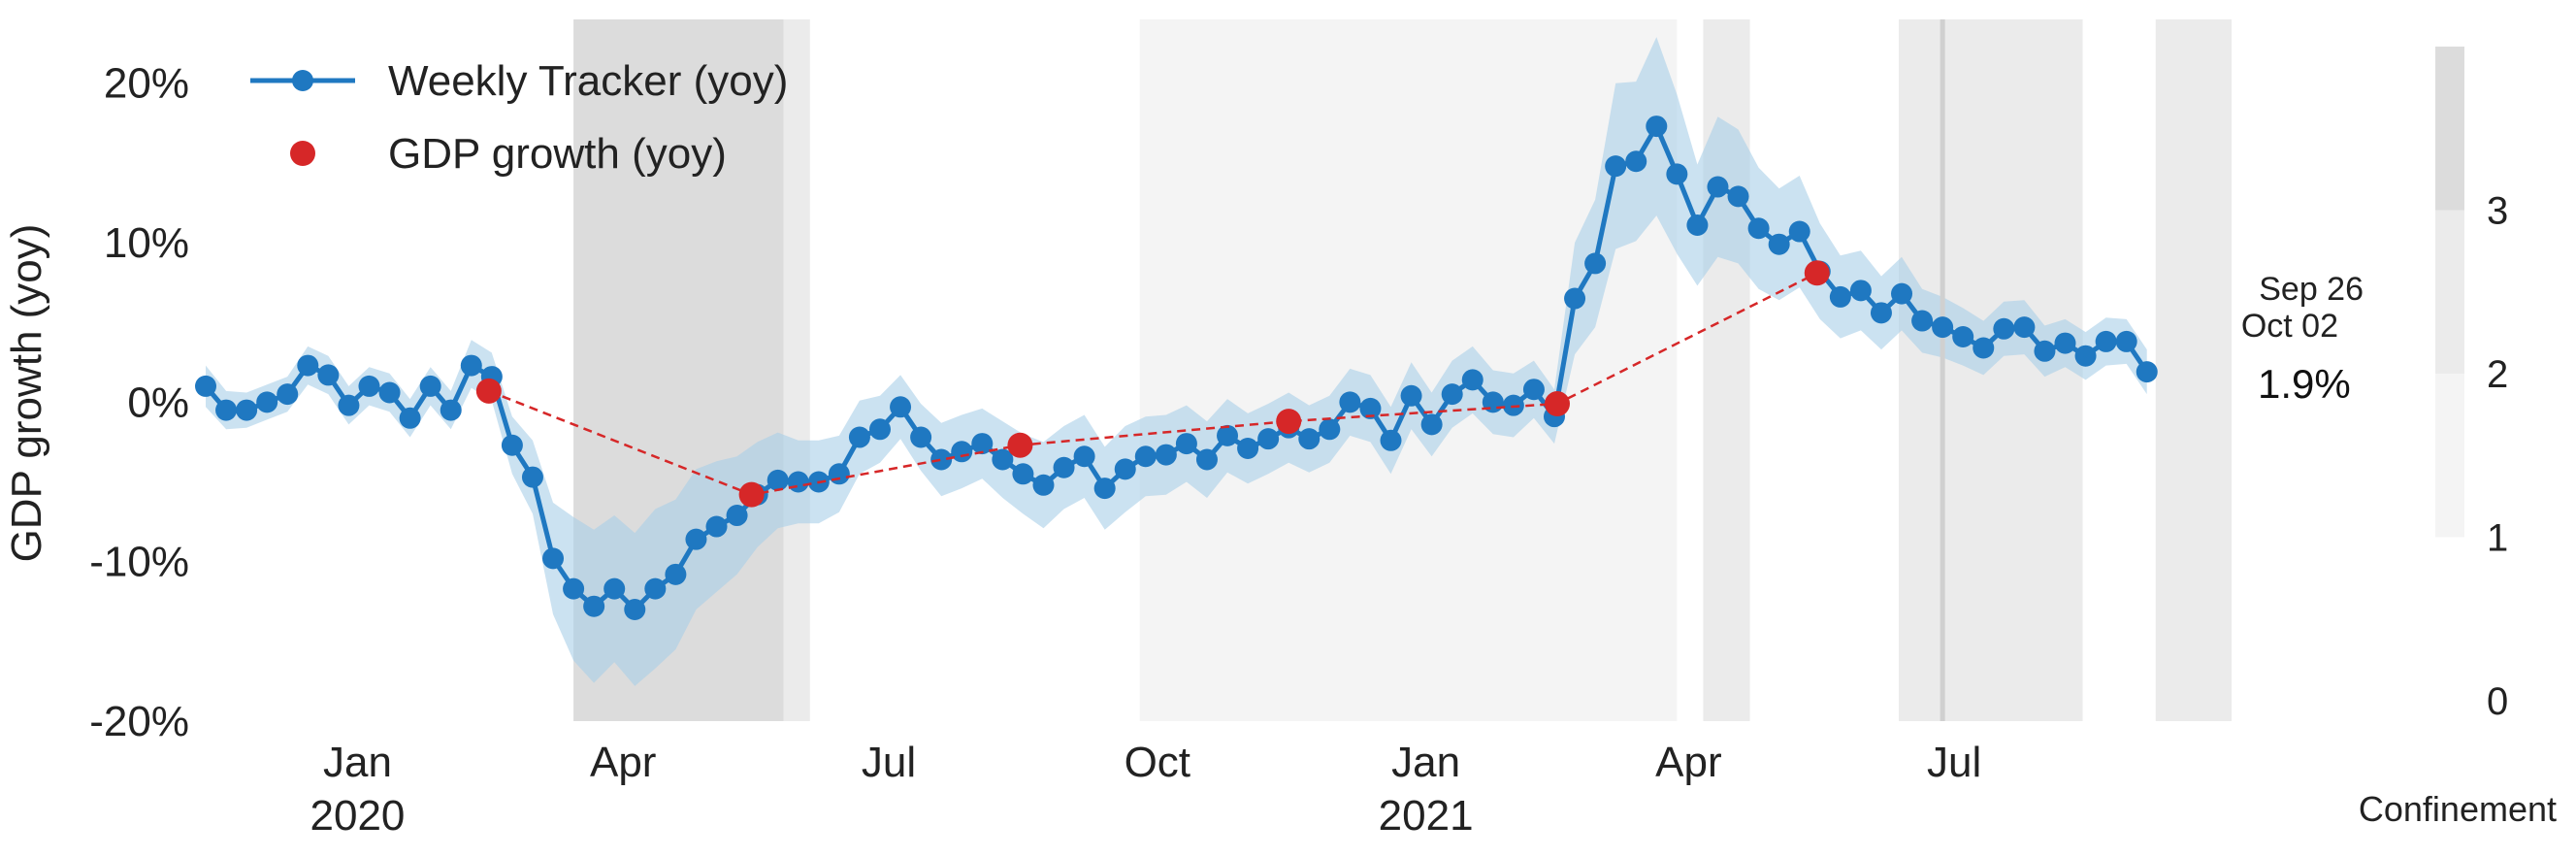 The width and height of the screenshot is (2576, 857). I want to click on y-tick-label-0: -20%, so click(139, 721).